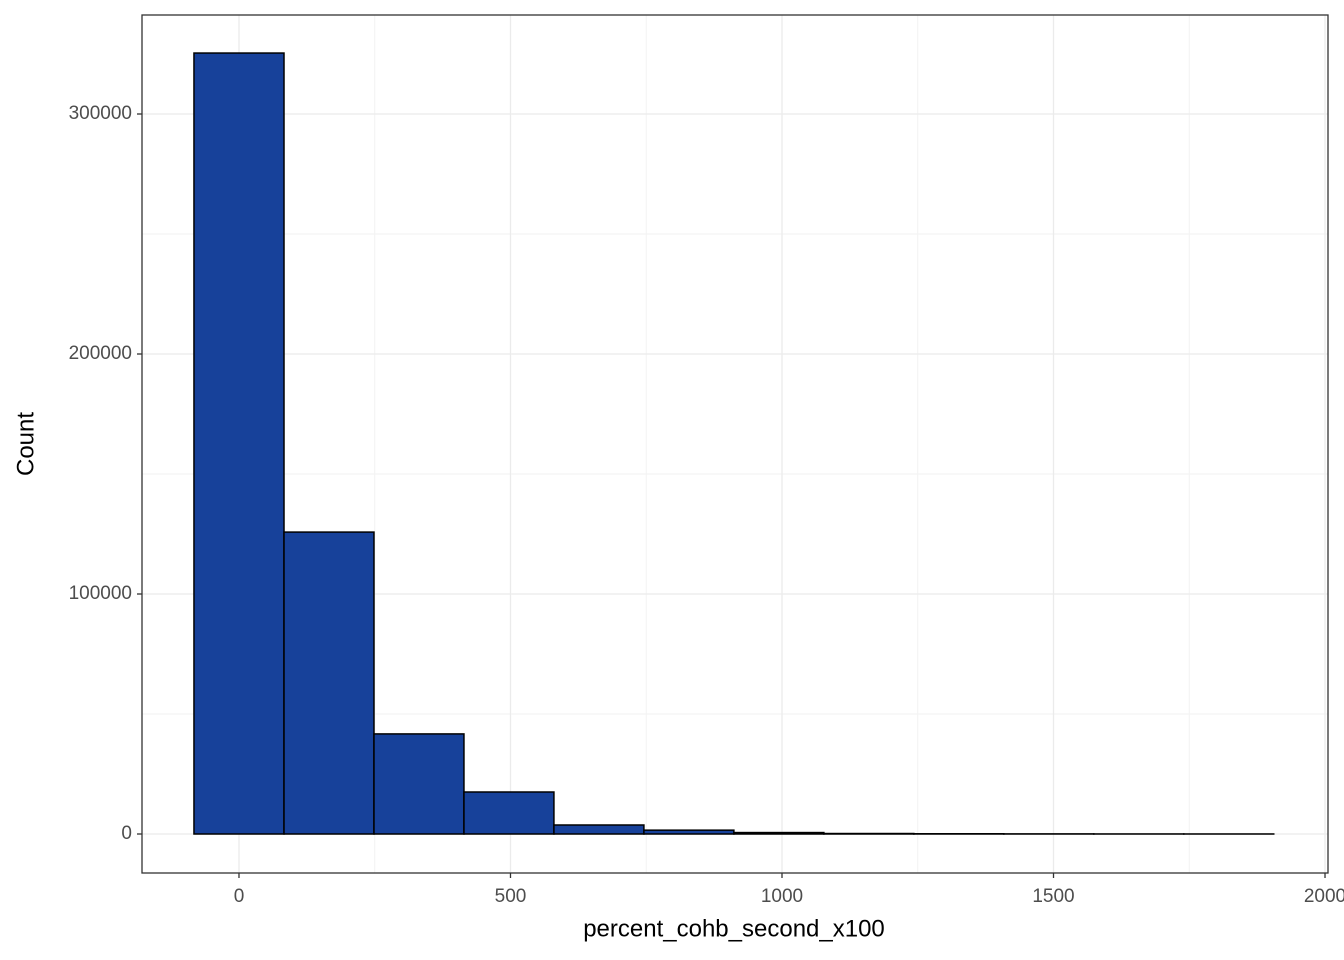 The image size is (1344, 960). Describe the element at coordinates (100, 113) in the screenshot. I see `y-tick-label: 300000` at that location.